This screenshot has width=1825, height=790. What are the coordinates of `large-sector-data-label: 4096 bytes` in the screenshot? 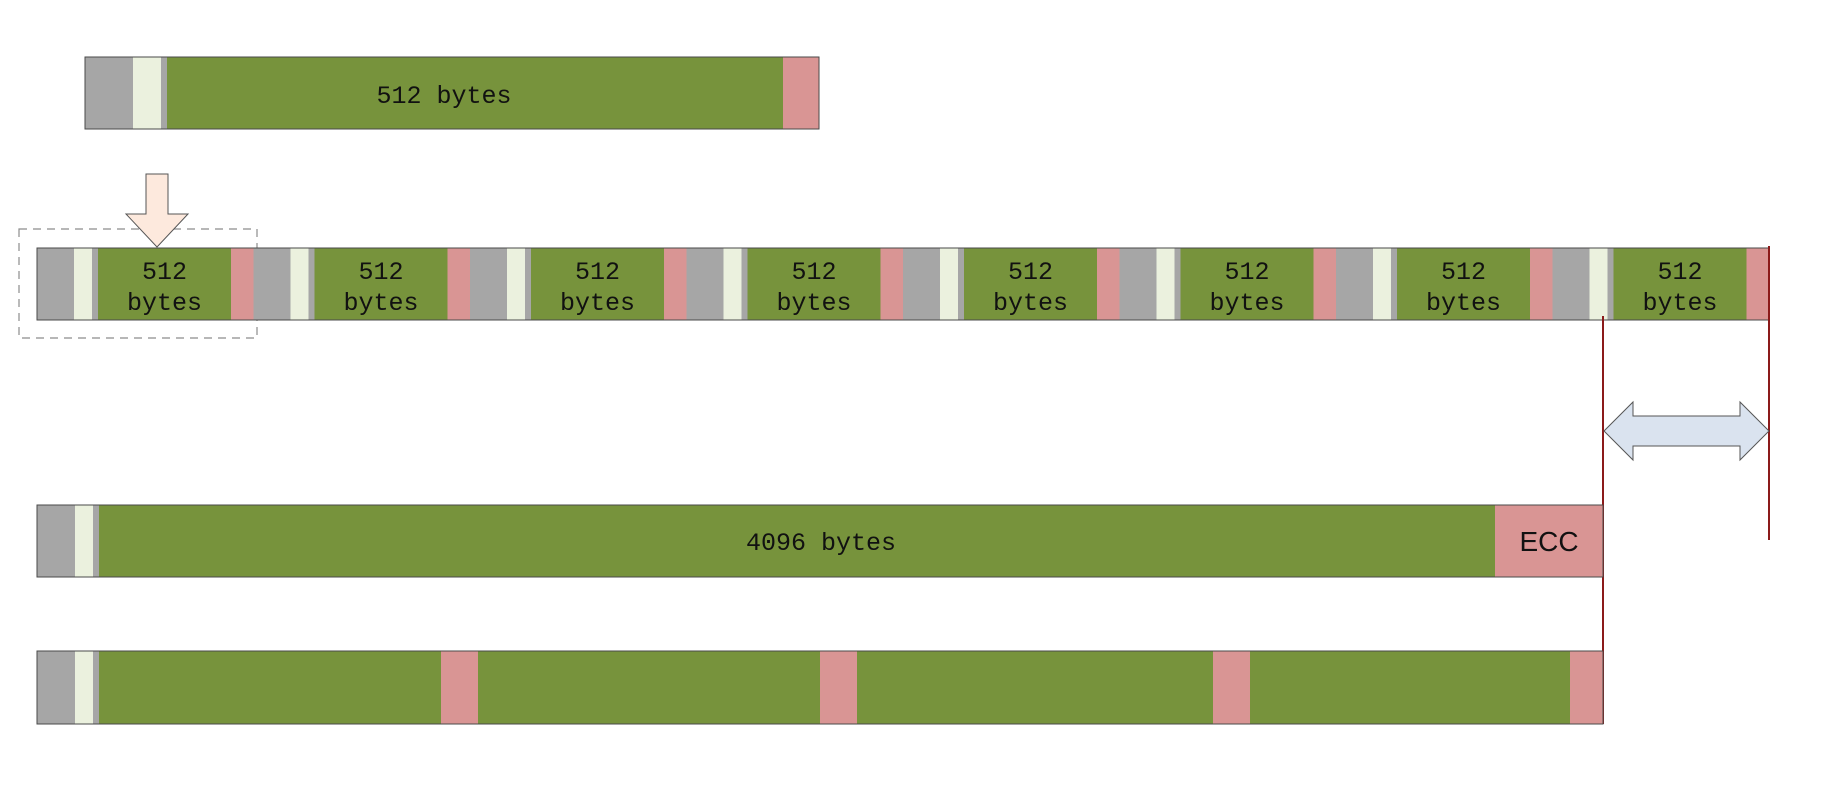 It's located at (821, 543).